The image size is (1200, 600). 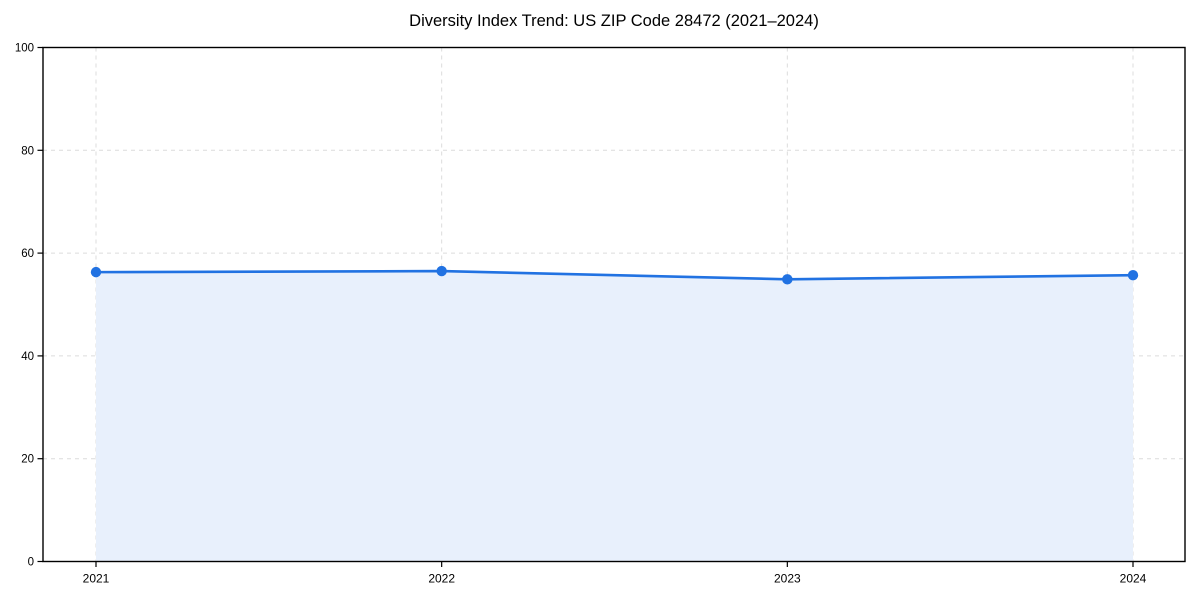 I want to click on trend-line, so click(x=614, y=275).